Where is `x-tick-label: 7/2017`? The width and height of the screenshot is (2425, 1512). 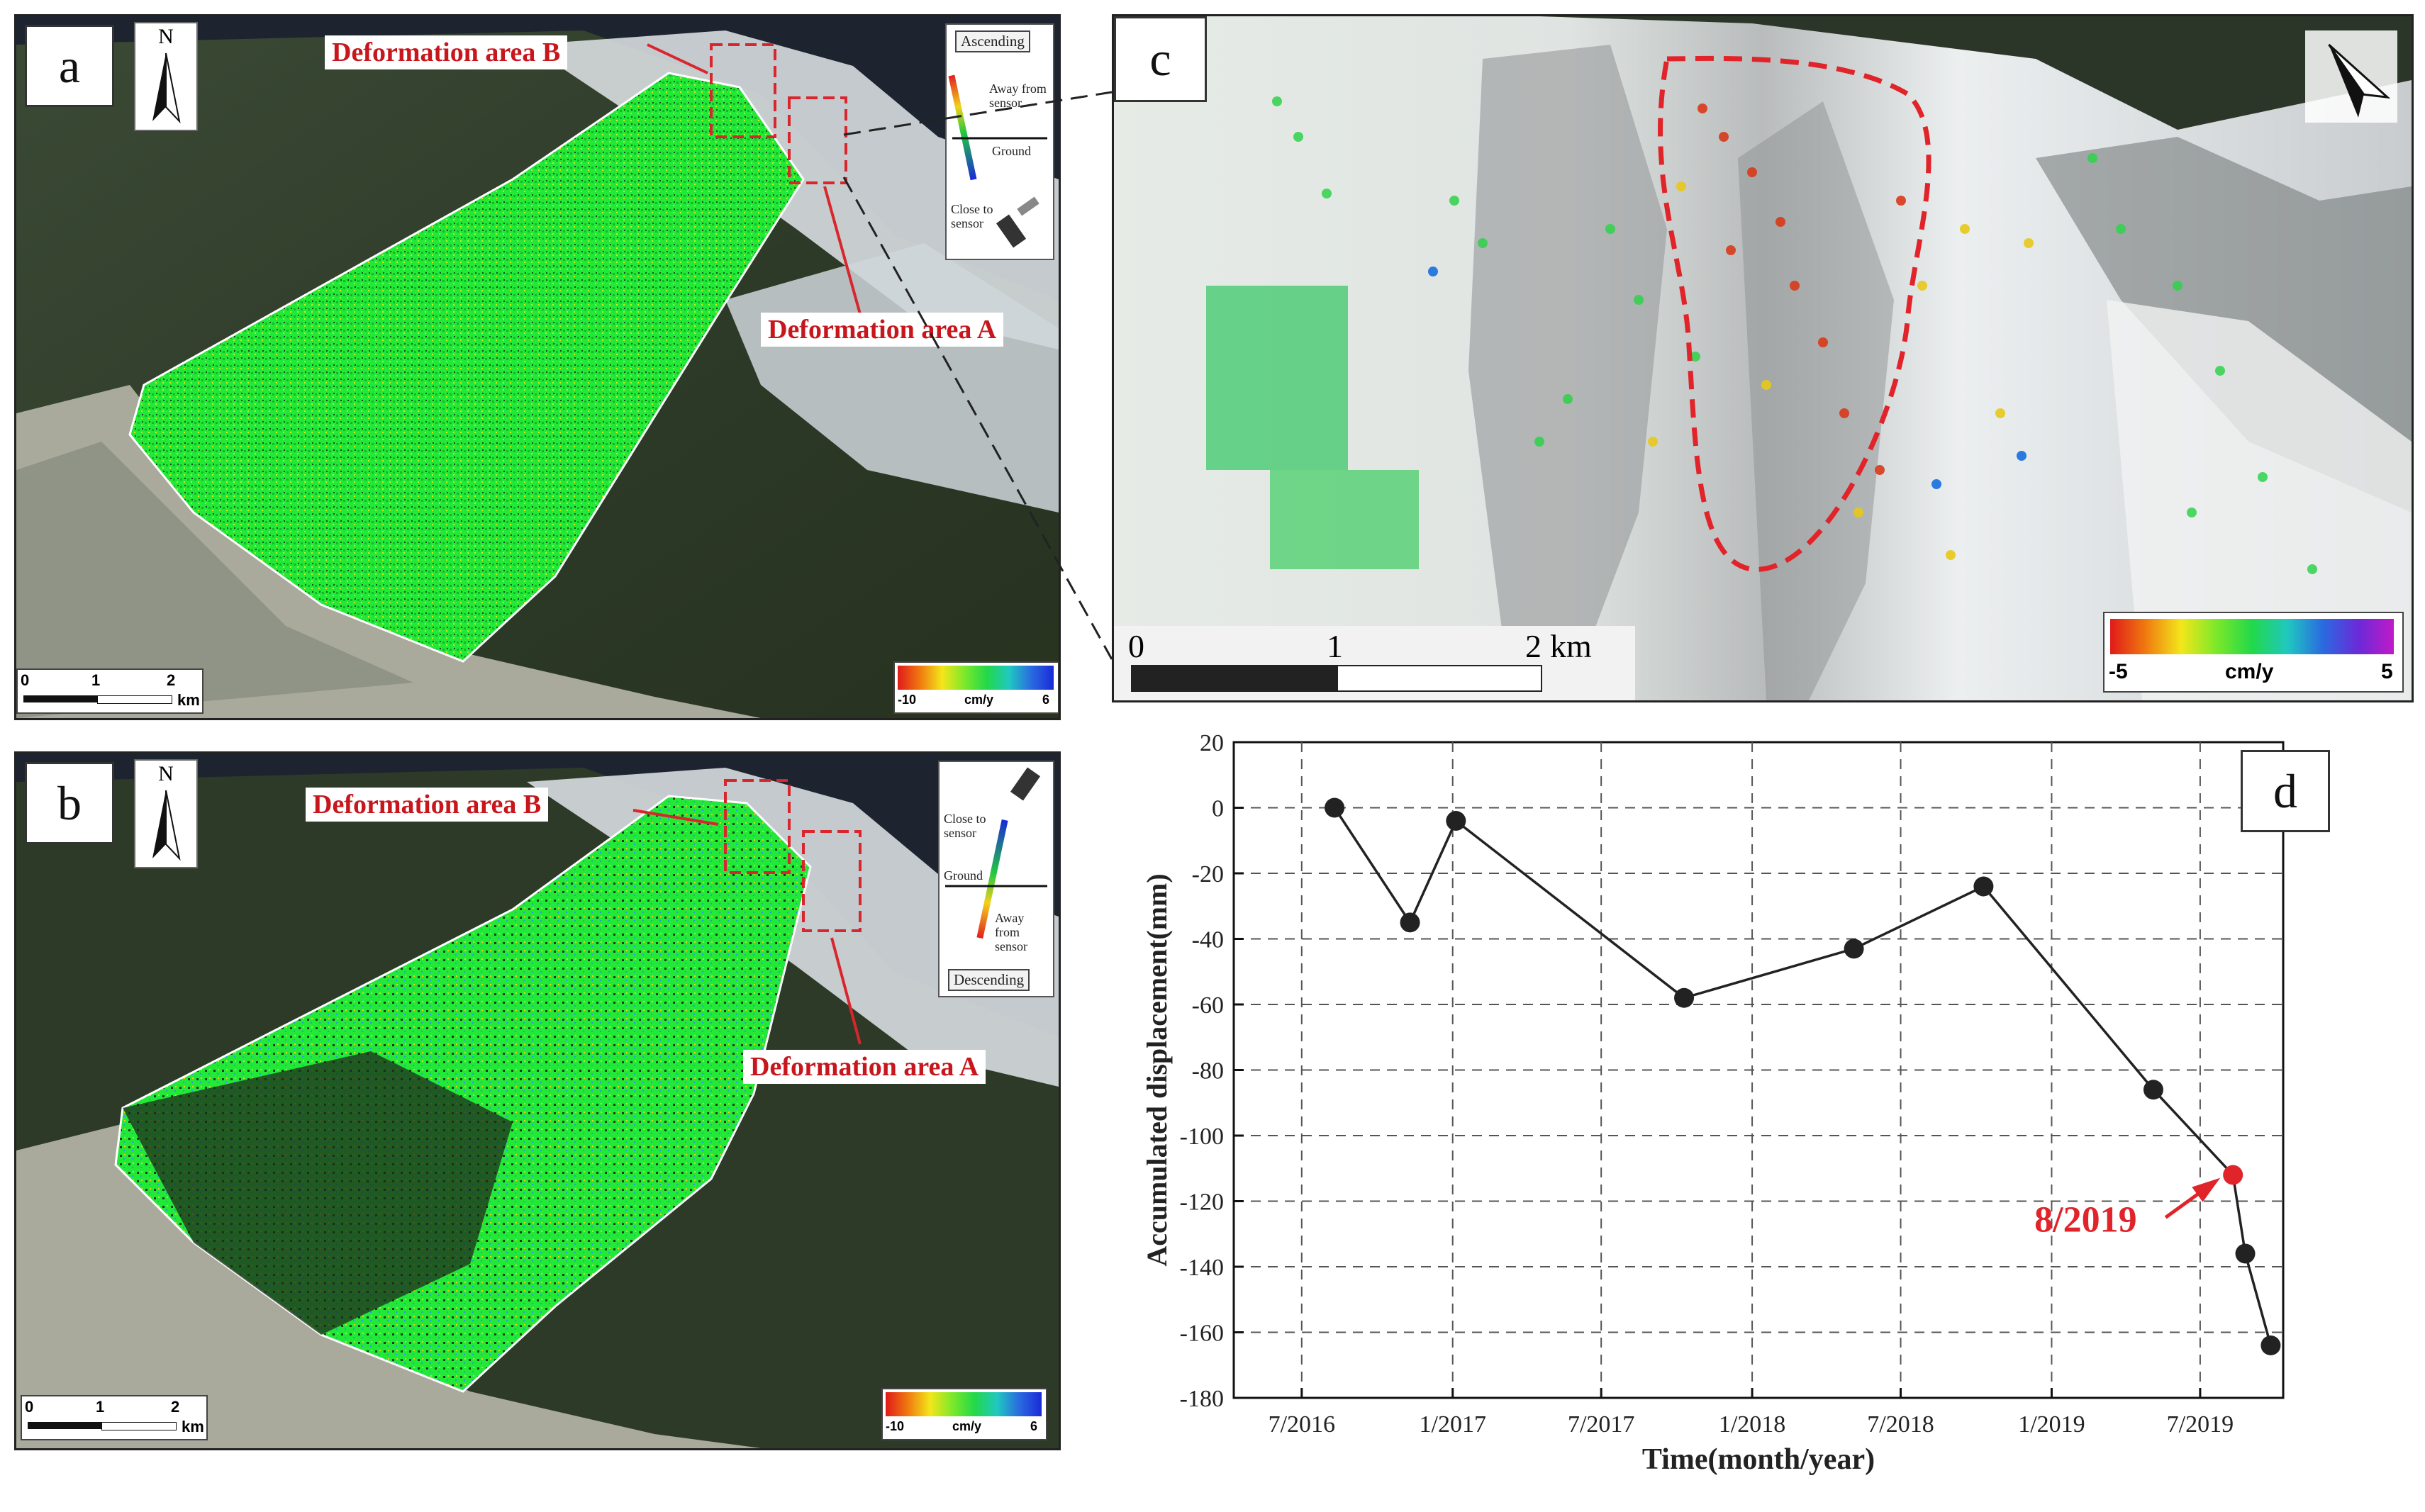
x-tick-label: 7/2017 is located at coordinates (1601, 1425).